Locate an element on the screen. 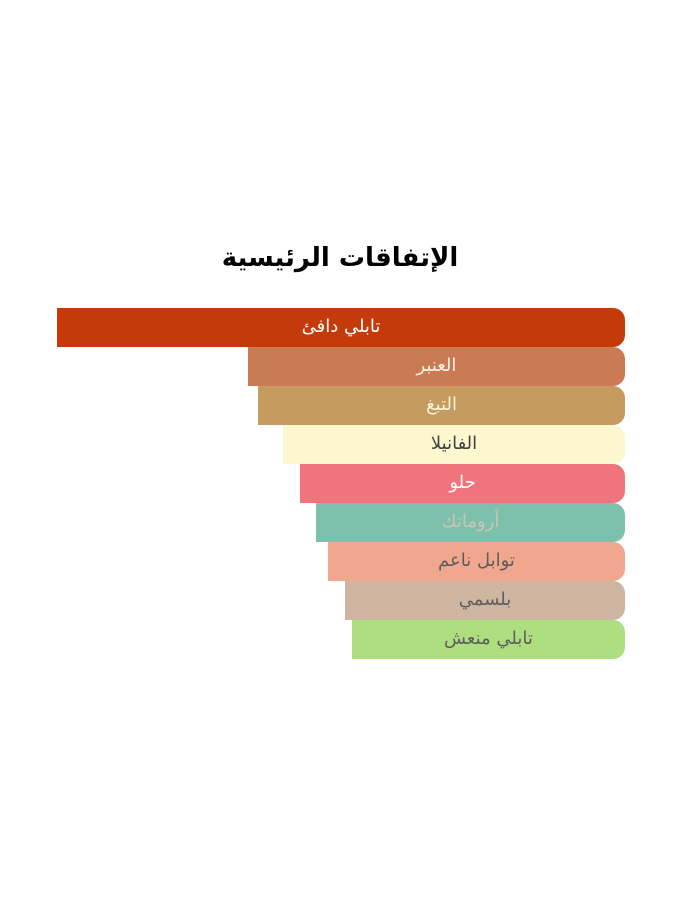  accord-bar: أروماتك is located at coordinates (470, 522).